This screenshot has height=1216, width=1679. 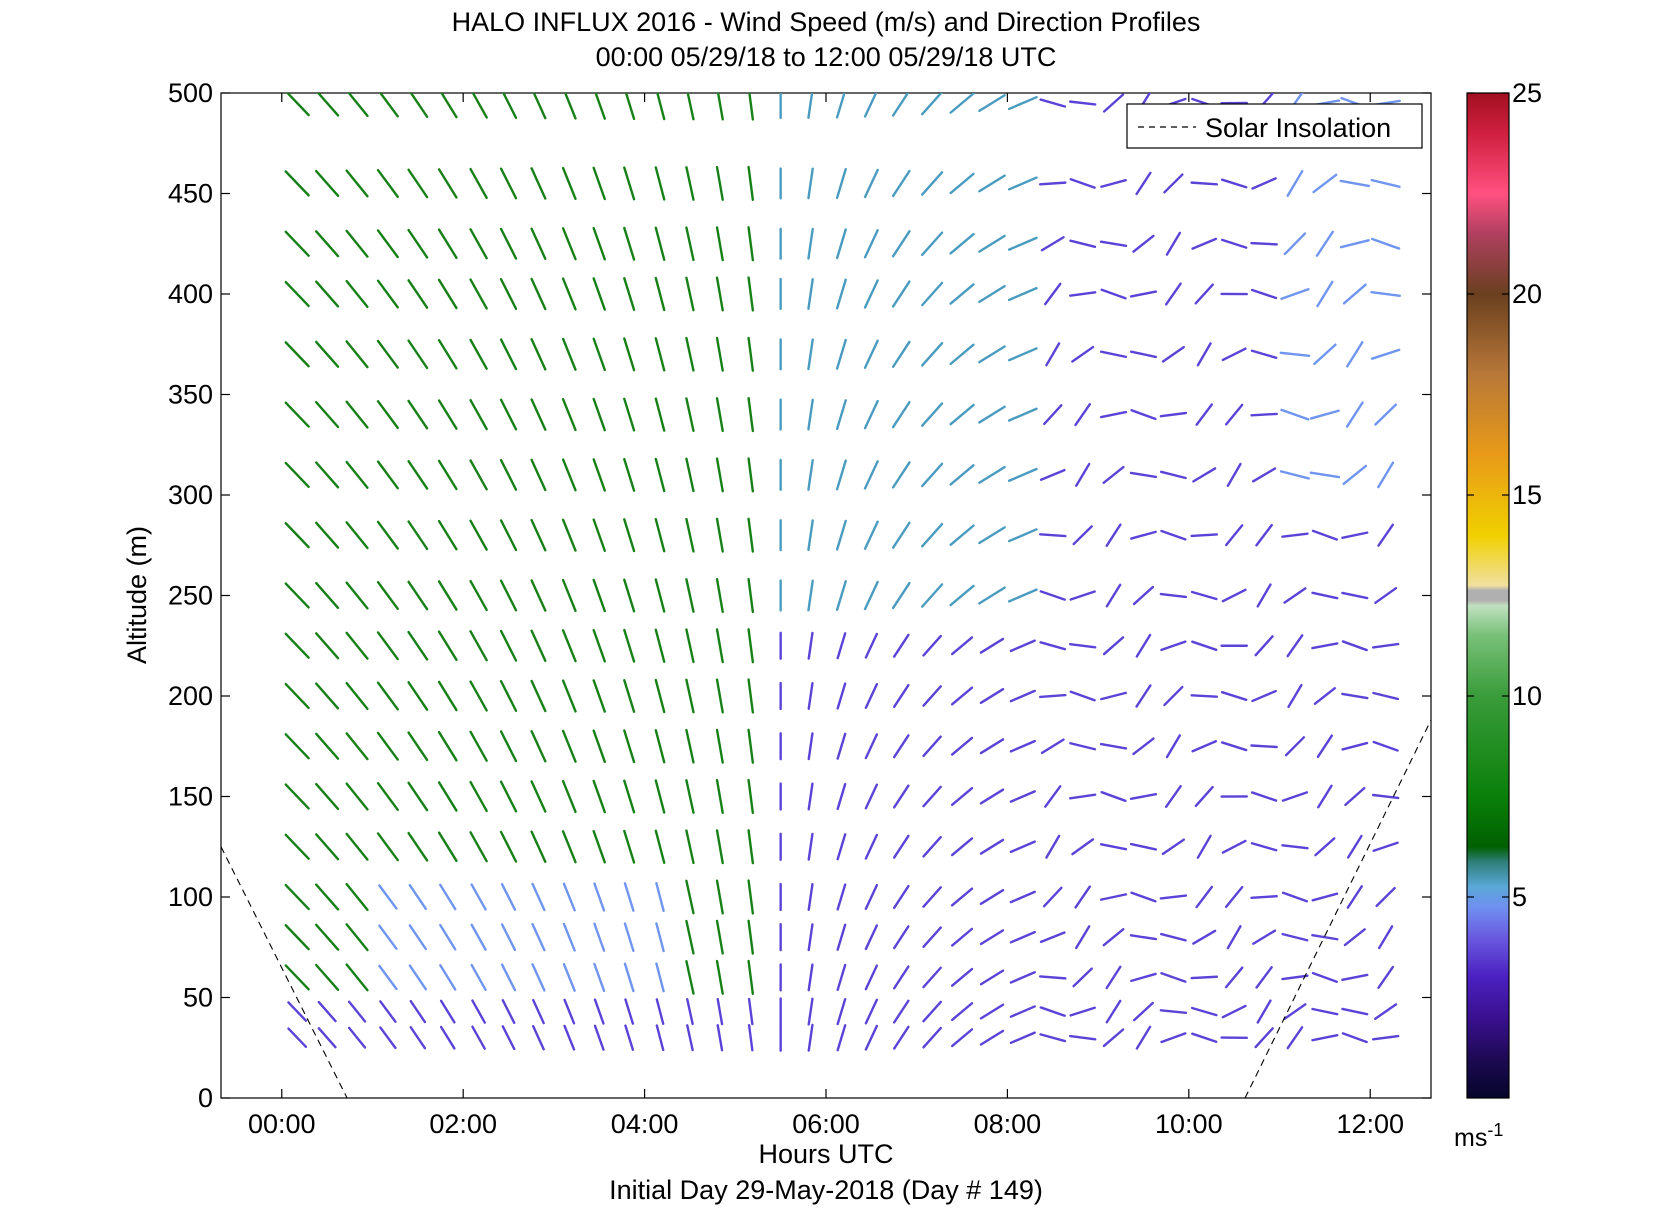 I want to click on y-tick-label: 500, so click(x=190, y=93).